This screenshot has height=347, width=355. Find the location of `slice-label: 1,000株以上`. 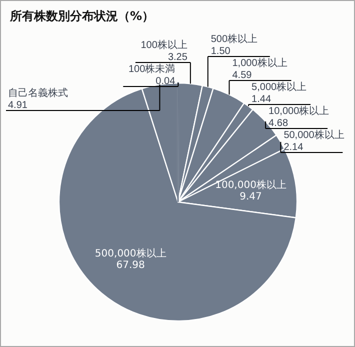

slice-label: 1,000株以上 is located at coordinates (260, 63).